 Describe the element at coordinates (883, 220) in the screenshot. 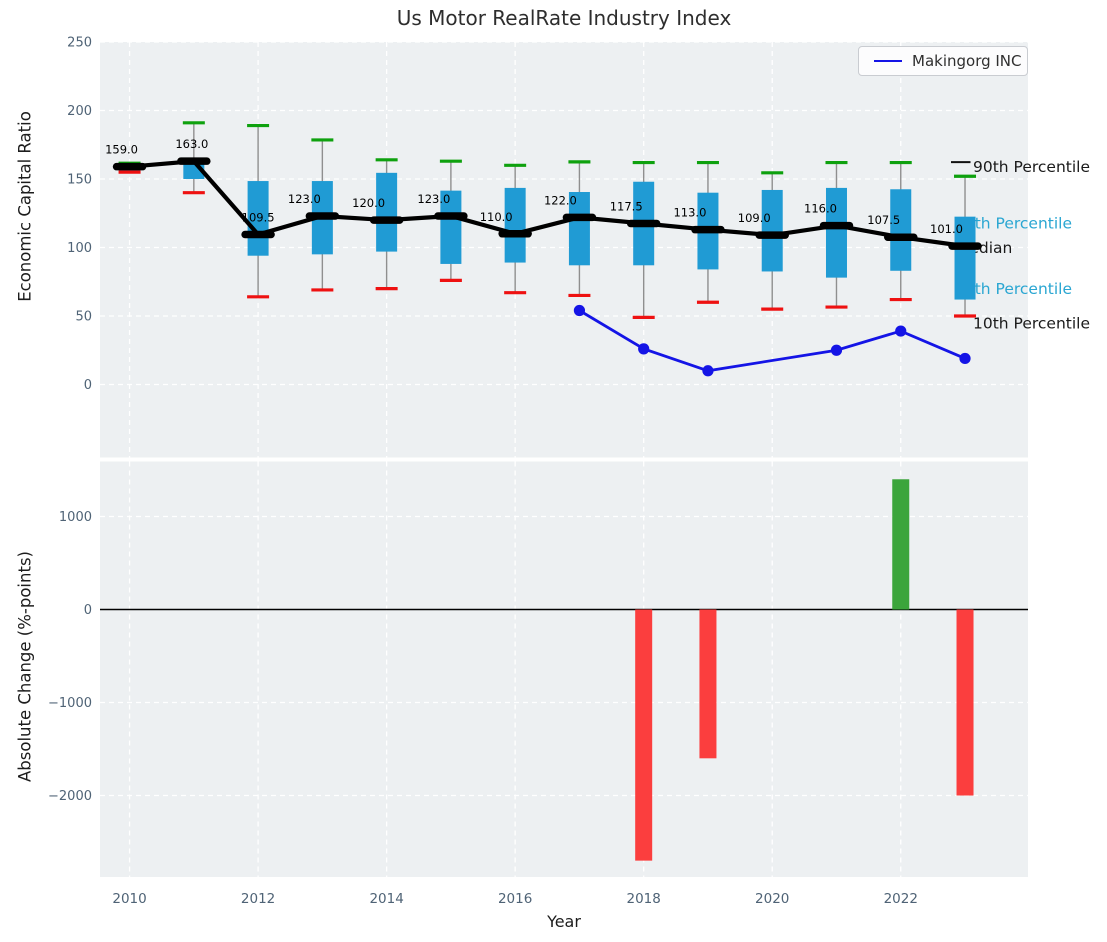

I see `median-value-label: 107.5` at that location.